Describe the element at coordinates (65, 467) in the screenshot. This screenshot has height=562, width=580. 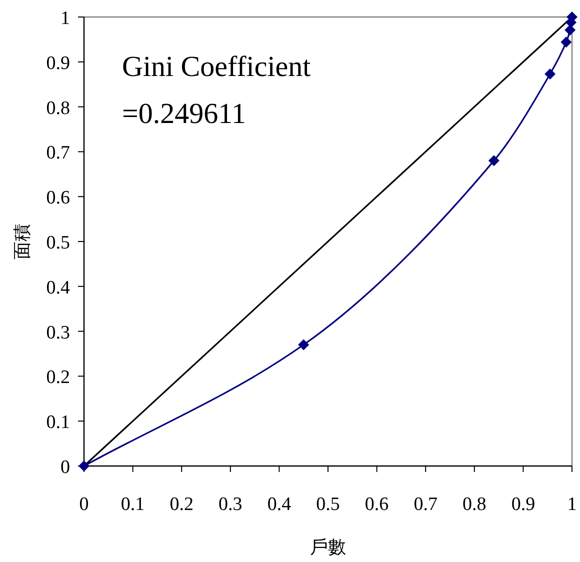
I see `y-tick-label: 0` at that location.